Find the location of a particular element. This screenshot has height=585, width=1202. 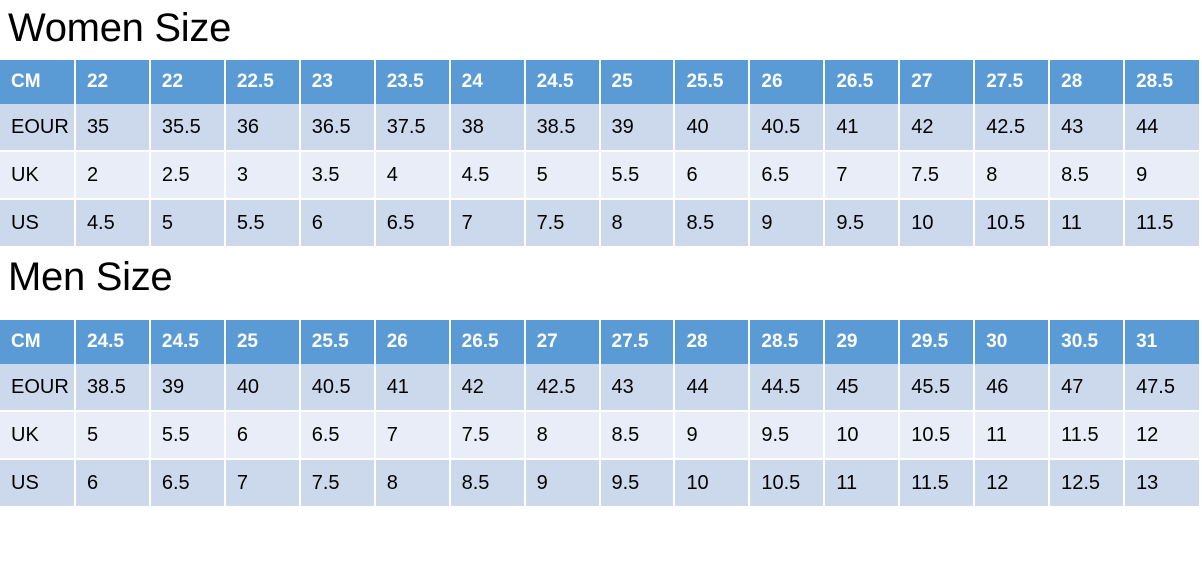

men-cell-2-7: 9.5 is located at coordinates (637, 482).